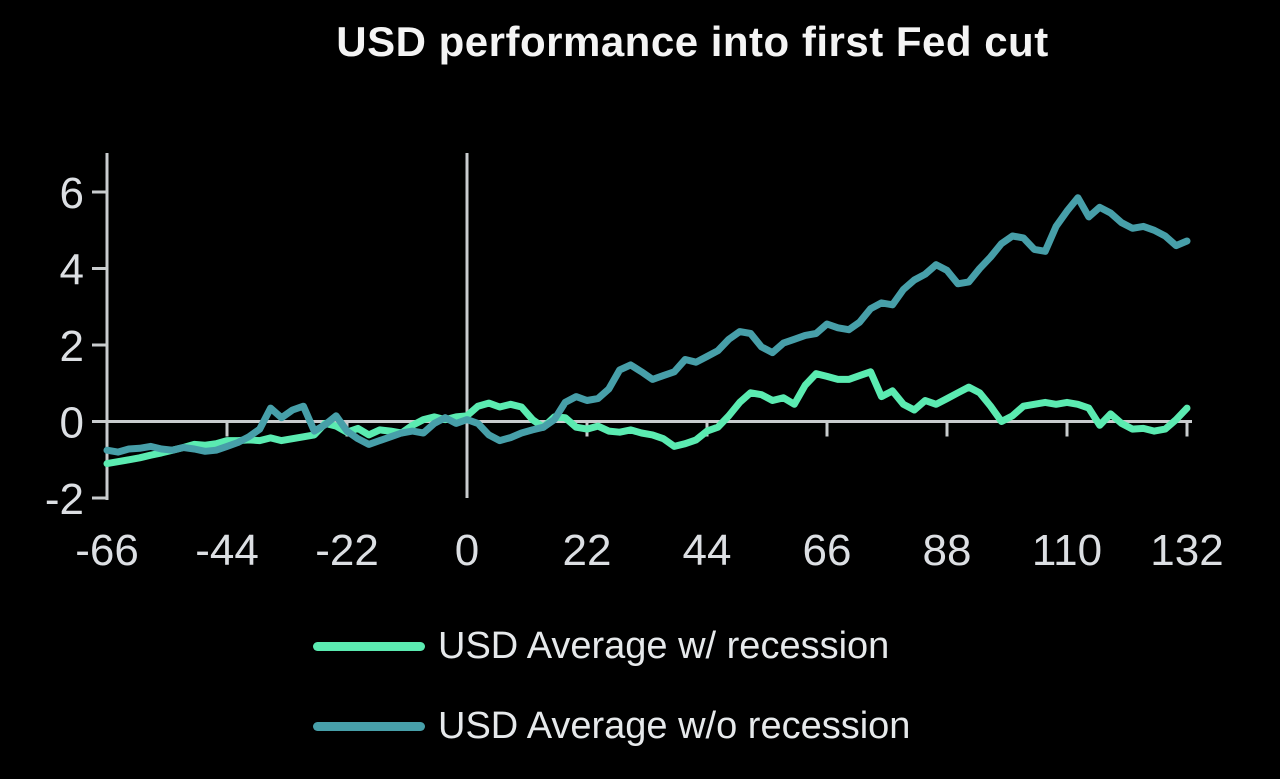  Describe the element at coordinates (369, 726) in the screenshot. I see `legend-swatch-wo-recession` at that location.